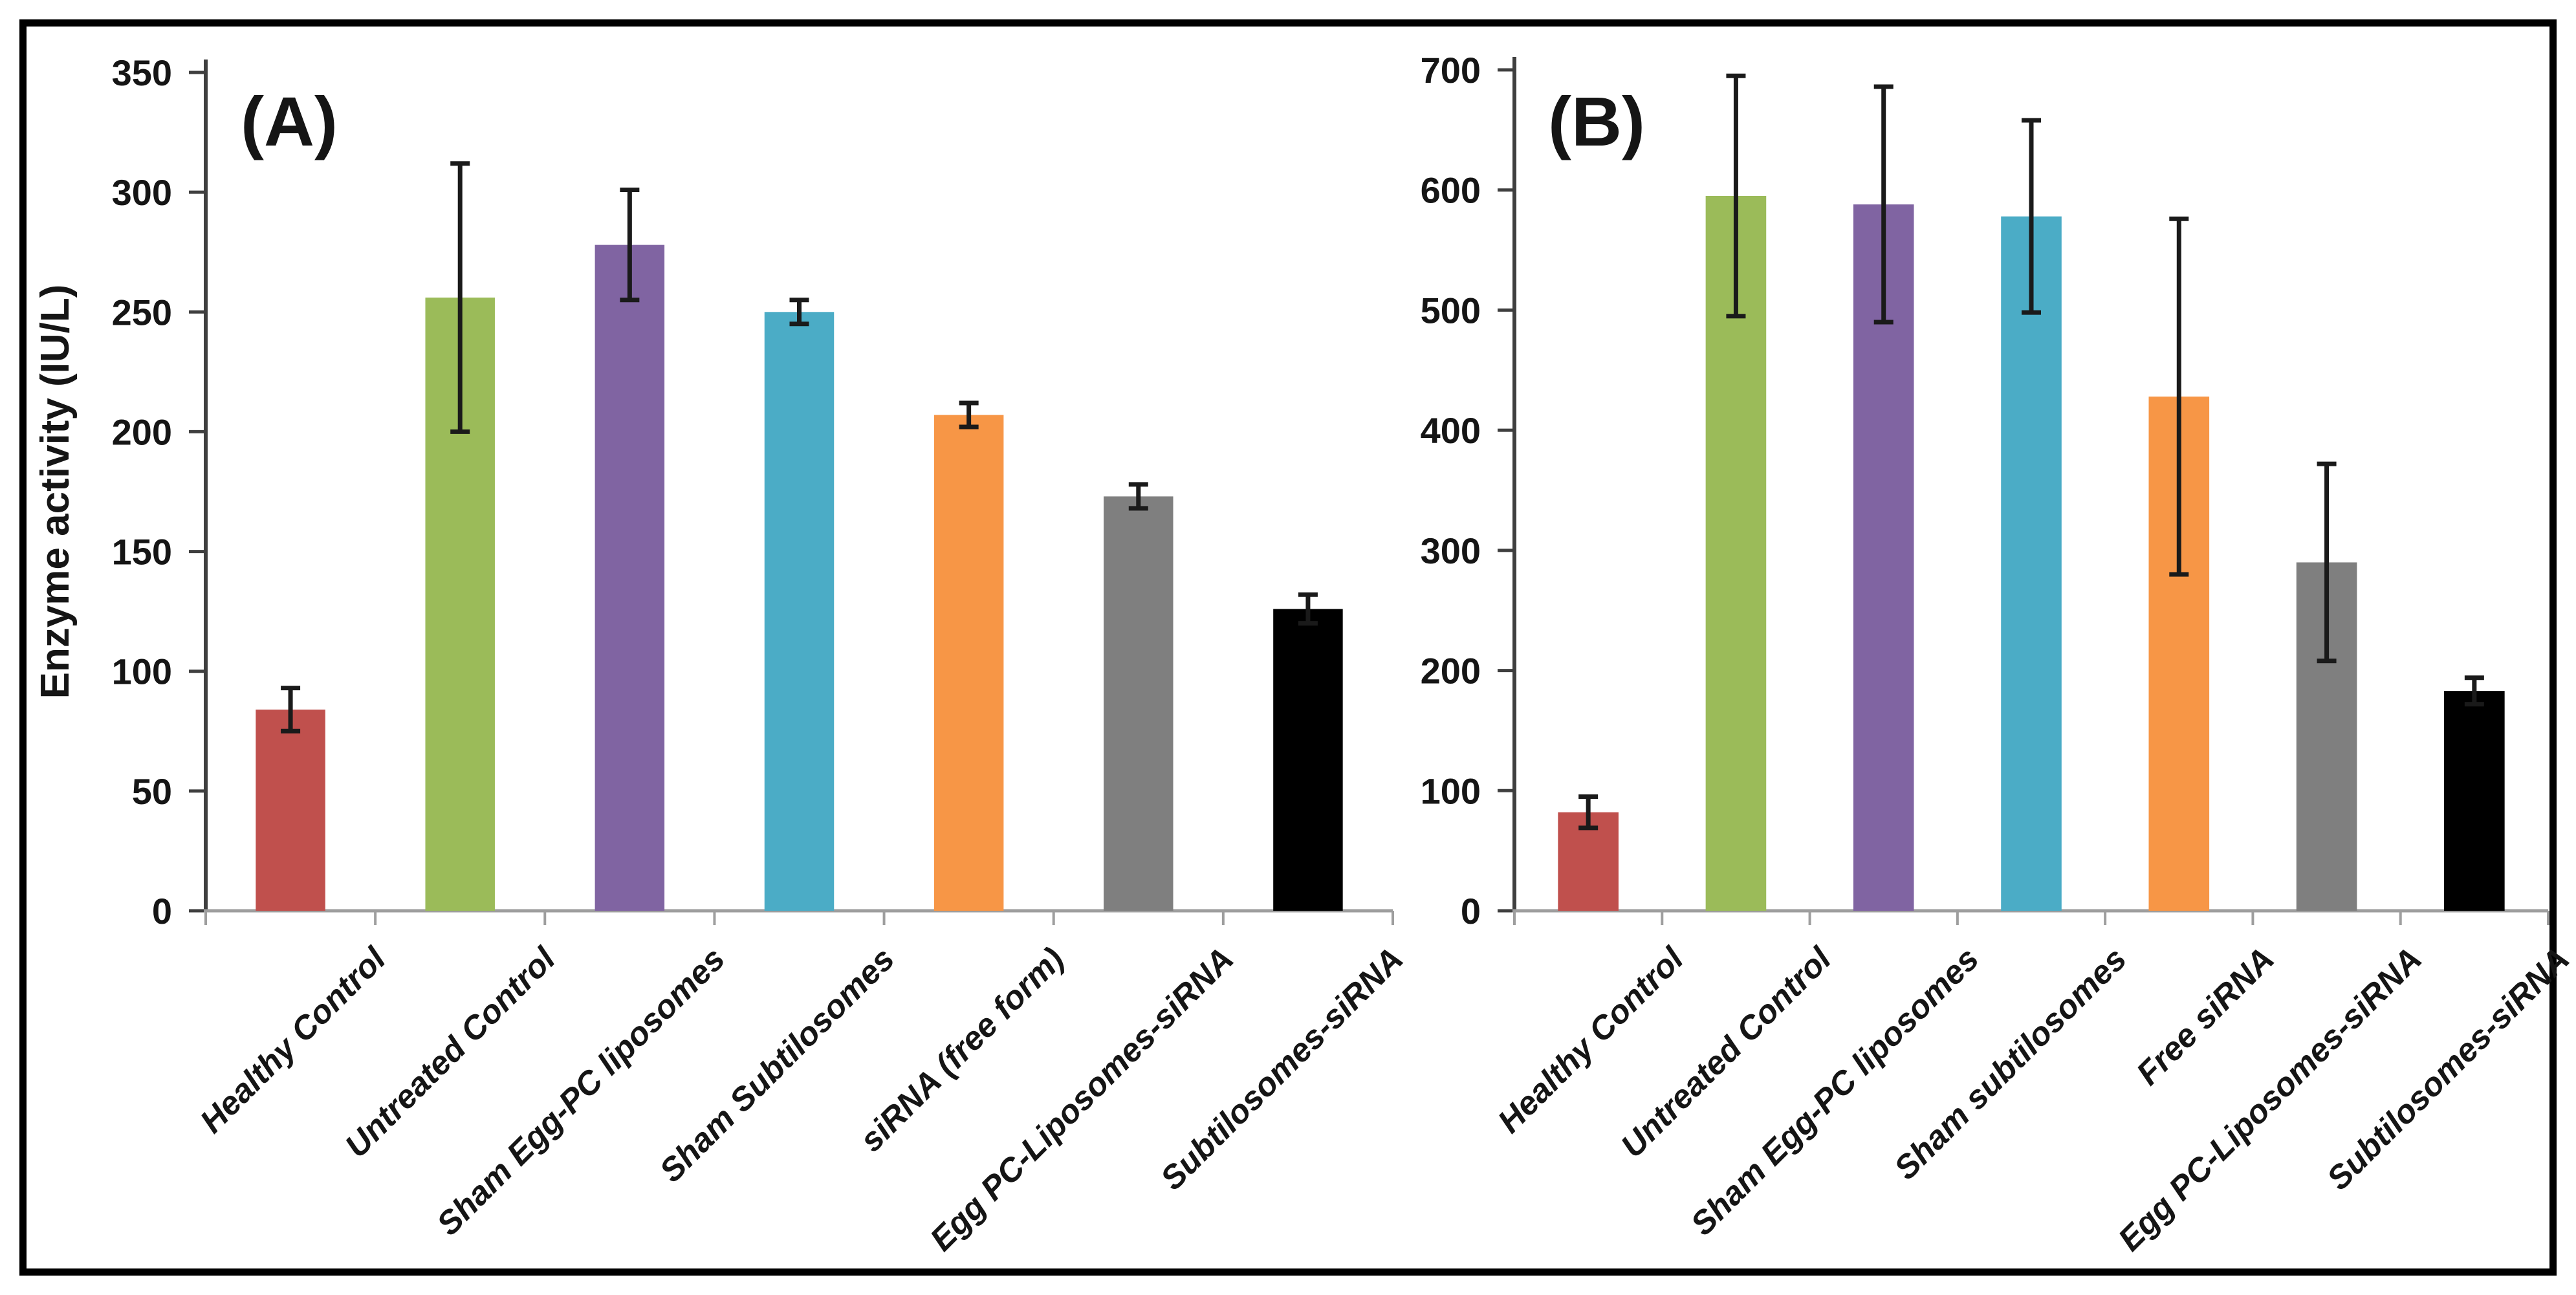 The width and height of the screenshot is (2576, 1295). What do you see at coordinates (142, 72) in the screenshot?
I see `y-tick-label-a: 350` at bounding box center [142, 72].